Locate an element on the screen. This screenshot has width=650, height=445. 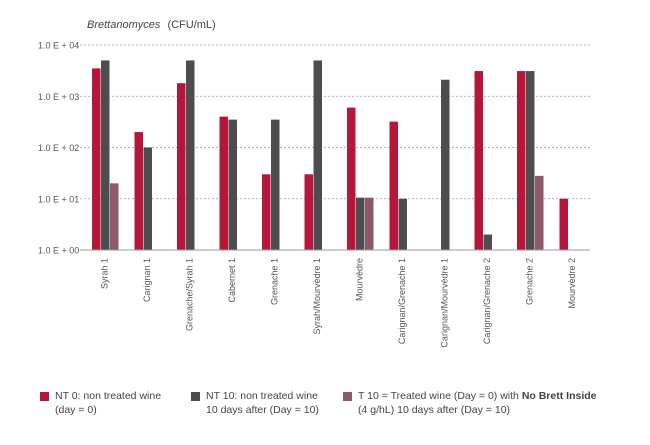
y-tick-label: 1.0 E + 00 is located at coordinates (58, 251).